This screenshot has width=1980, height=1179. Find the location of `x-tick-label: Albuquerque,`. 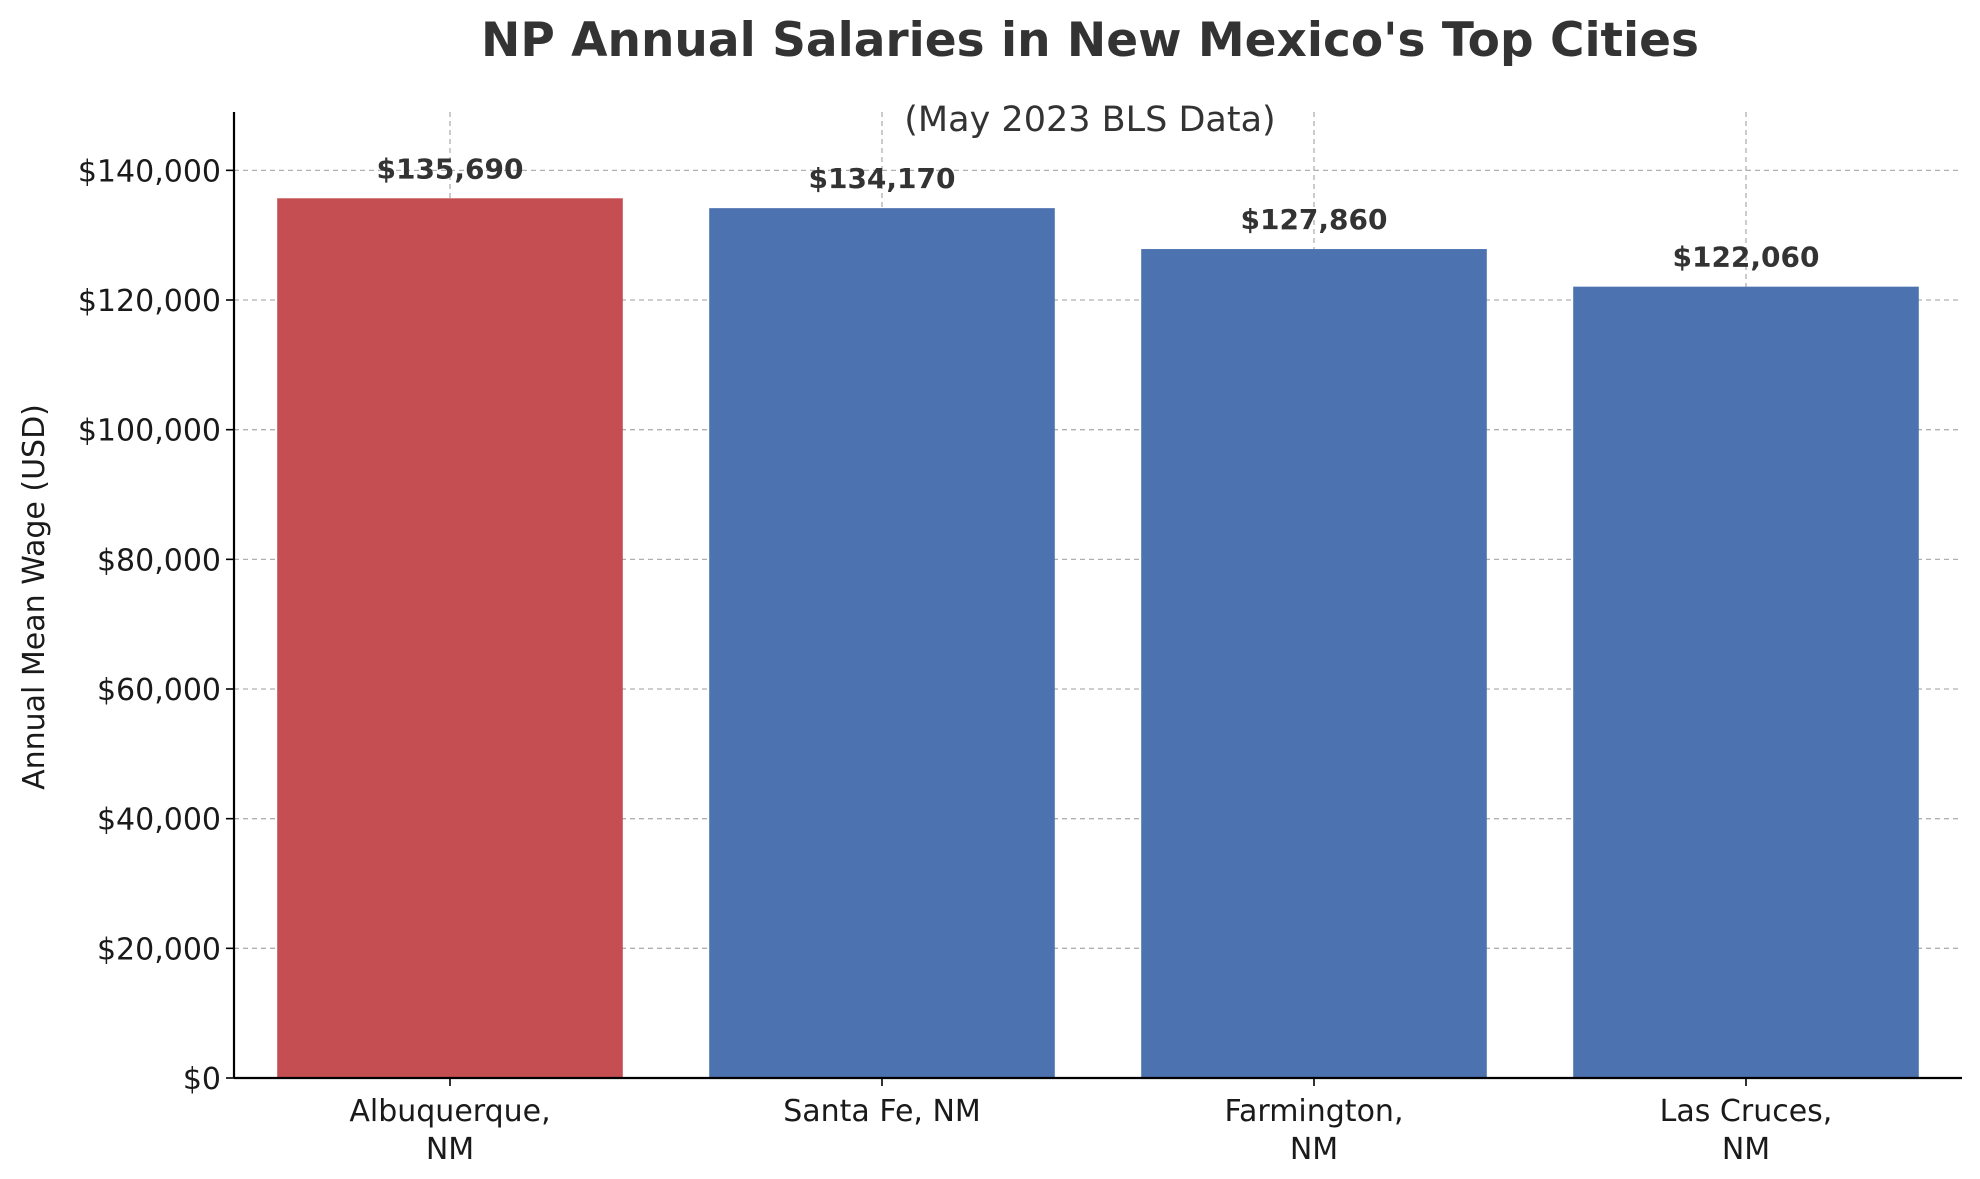

x-tick-label: Albuquerque, is located at coordinates (449, 1111).